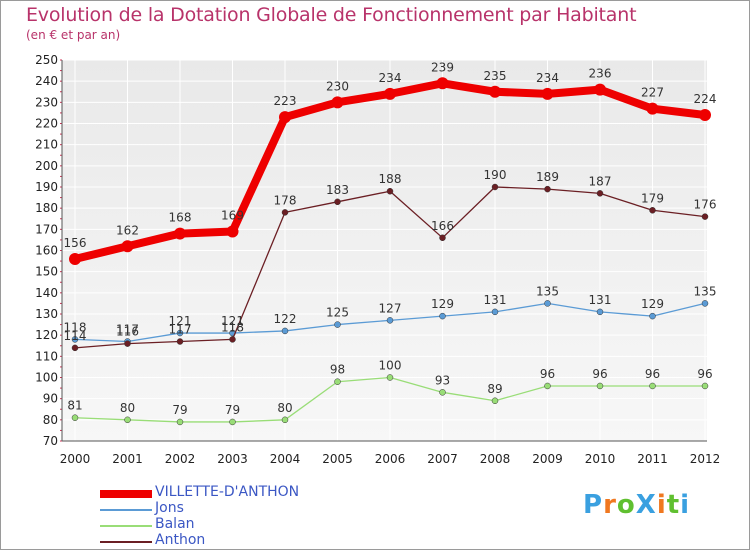  I want to click on x-tick-label: 2001, so click(127, 459).